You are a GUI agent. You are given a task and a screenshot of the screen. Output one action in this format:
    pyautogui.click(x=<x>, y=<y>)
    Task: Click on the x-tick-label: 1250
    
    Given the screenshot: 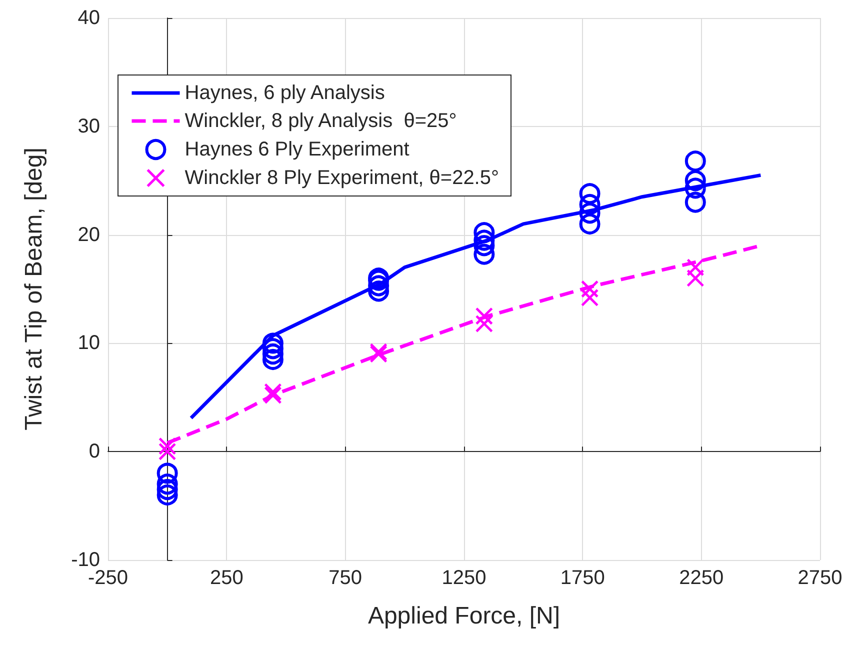 What is the action you would take?
    pyautogui.click(x=464, y=578)
    